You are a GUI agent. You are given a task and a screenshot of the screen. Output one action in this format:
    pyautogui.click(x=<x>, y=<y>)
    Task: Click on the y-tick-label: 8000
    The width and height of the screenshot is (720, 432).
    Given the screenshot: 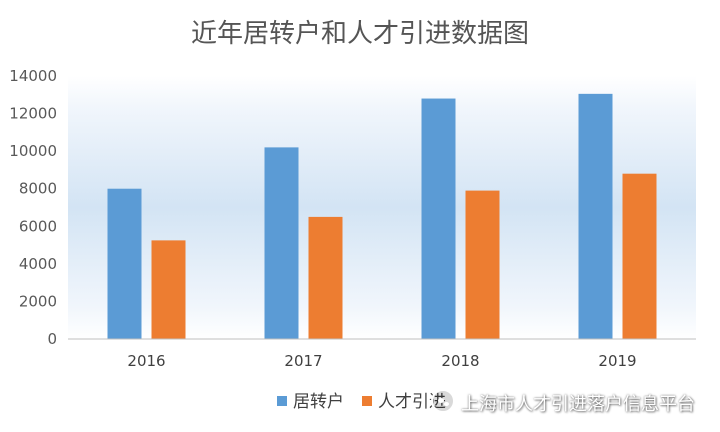 What is the action you would take?
    pyautogui.click(x=38, y=189)
    